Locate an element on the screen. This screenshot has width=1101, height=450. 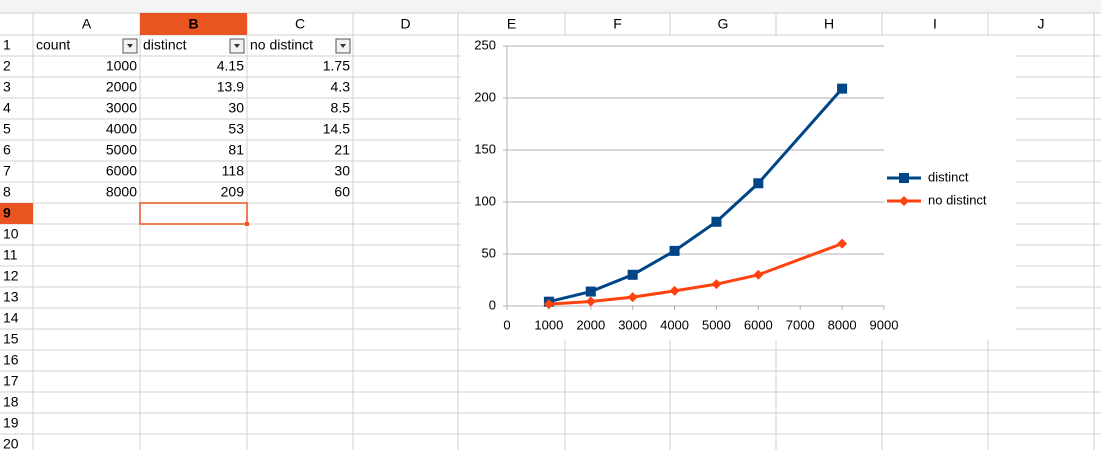
cell-value: 8.5 is located at coordinates (341, 108).